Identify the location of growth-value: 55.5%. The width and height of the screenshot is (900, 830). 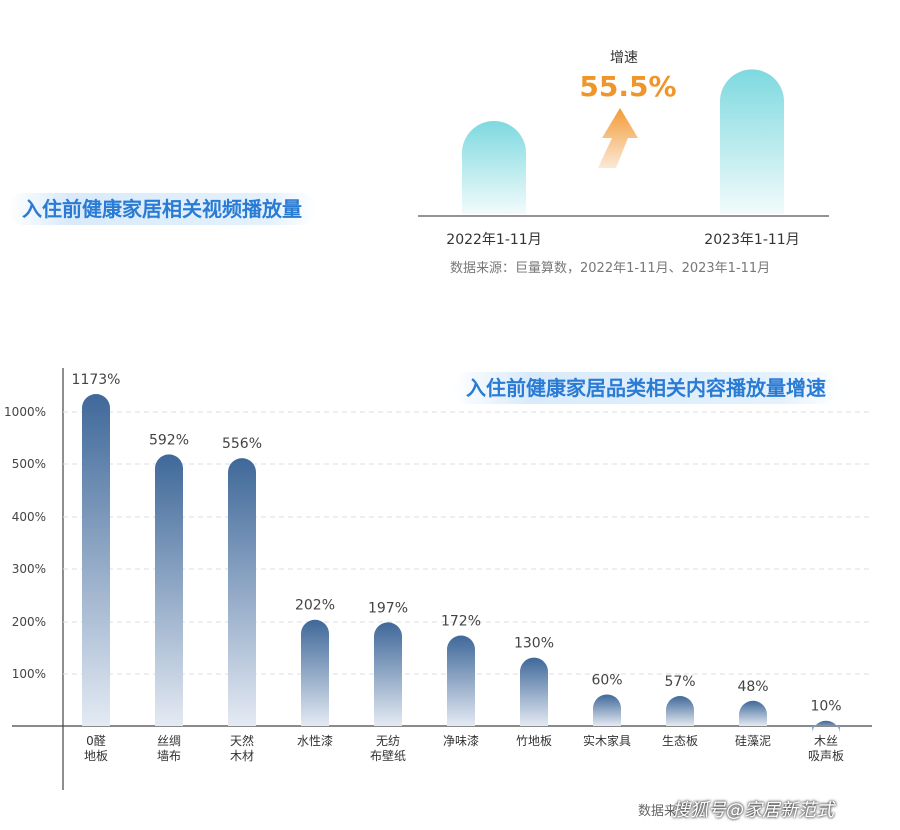
(627, 86).